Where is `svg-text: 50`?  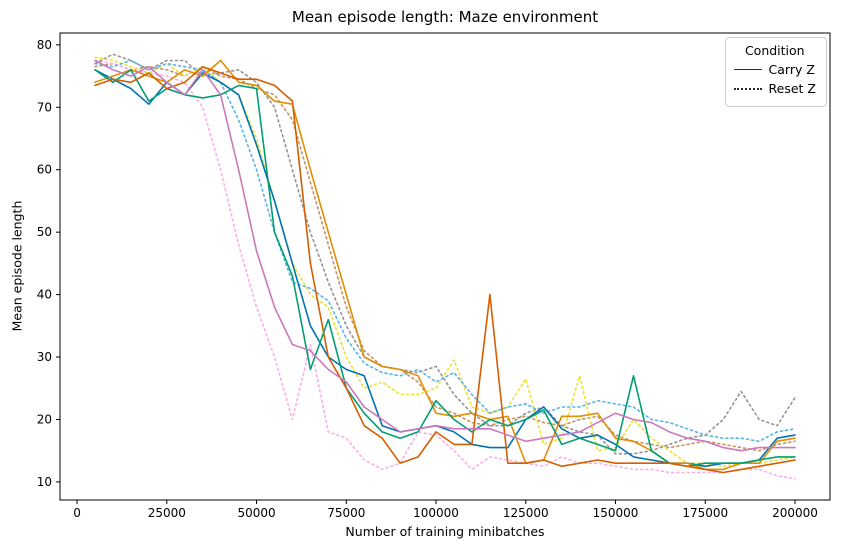
svg-text: 50 is located at coordinates (44, 232).